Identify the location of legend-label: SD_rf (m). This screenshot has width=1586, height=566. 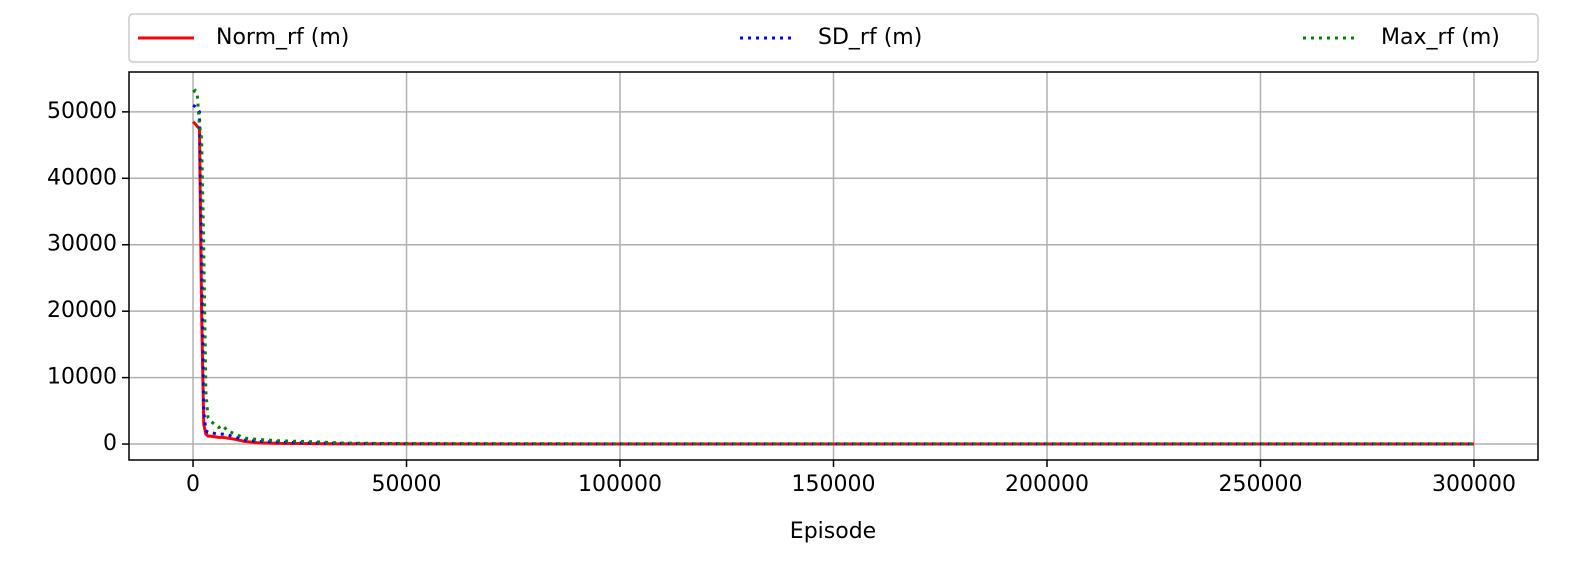
(870, 37).